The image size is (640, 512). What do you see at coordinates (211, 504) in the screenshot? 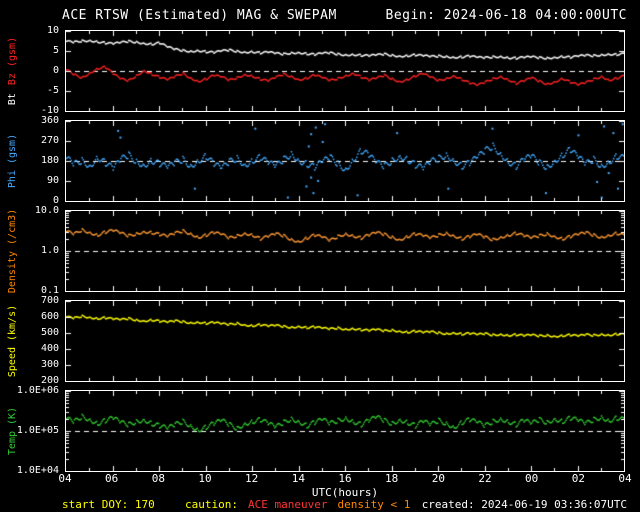
I see `caution-label: caution:` at bounding box center [211, 504].